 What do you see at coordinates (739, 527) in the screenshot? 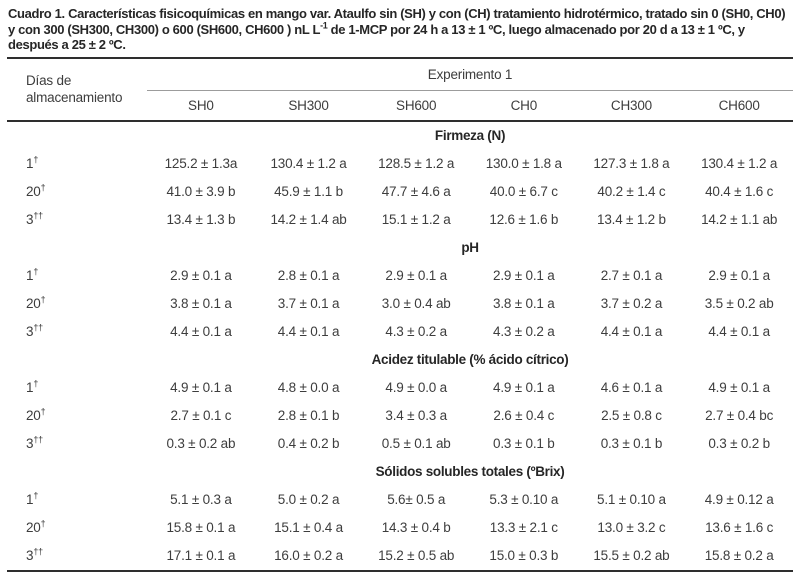
I see `value-cell: 13.6 ± 1.6 c` at bounding box center [739, 527].